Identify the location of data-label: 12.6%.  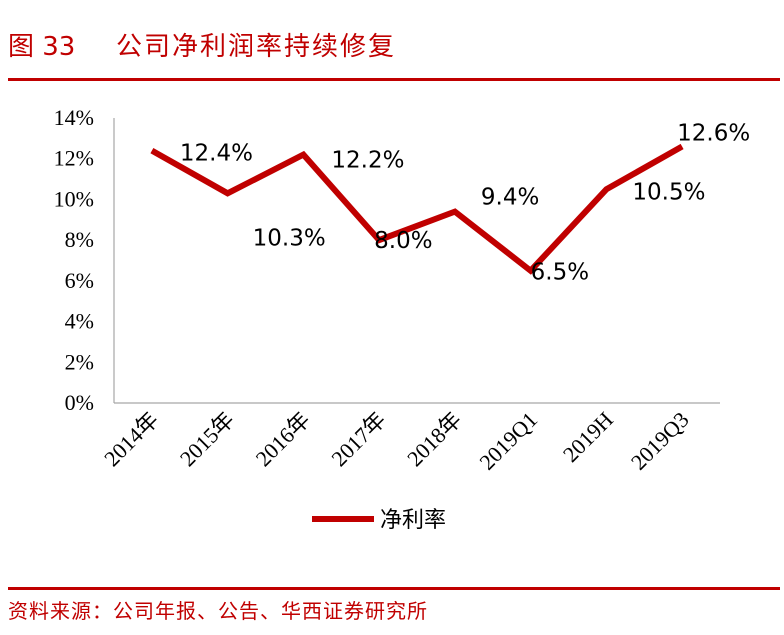
(713, 134).